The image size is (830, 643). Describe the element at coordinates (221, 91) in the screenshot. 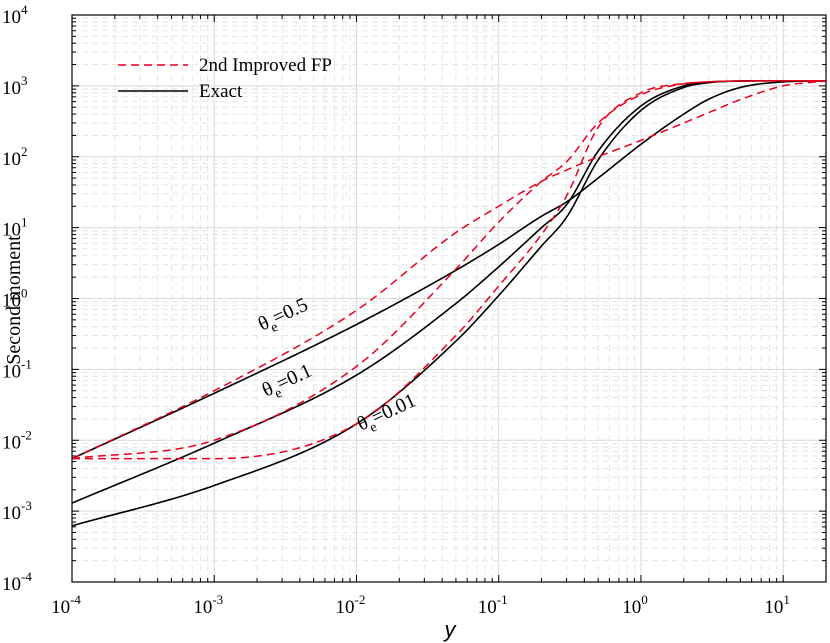

I see `legend-label-exact: Exact` at that location.